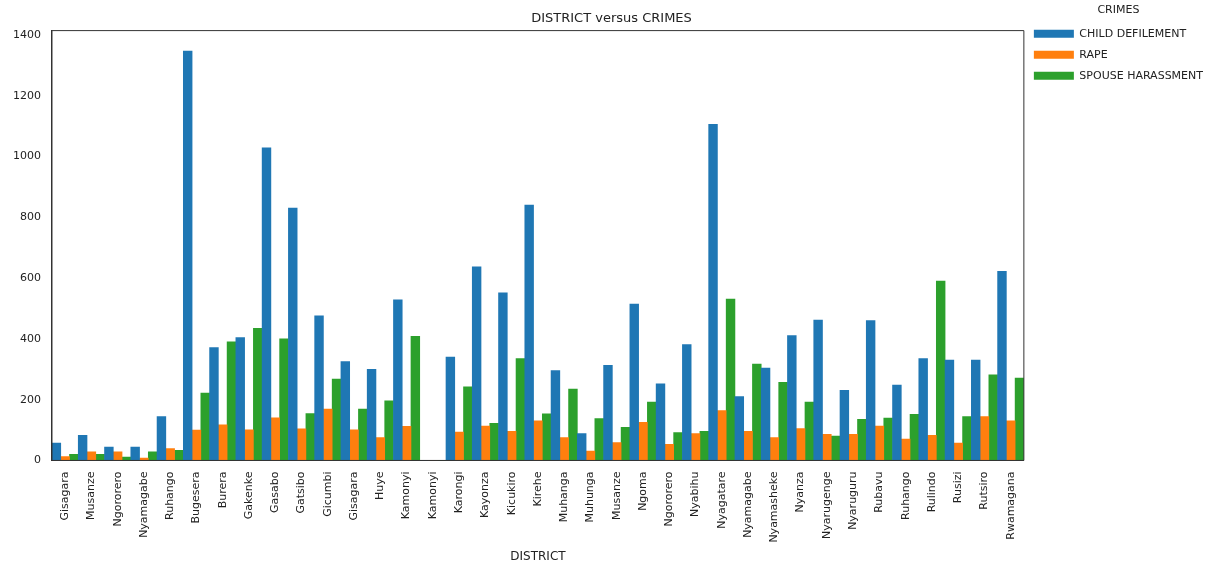  Describe the element at coordinates (958, 487) in the screenshot. I see `x-tick-label: Rusizi` at that location.